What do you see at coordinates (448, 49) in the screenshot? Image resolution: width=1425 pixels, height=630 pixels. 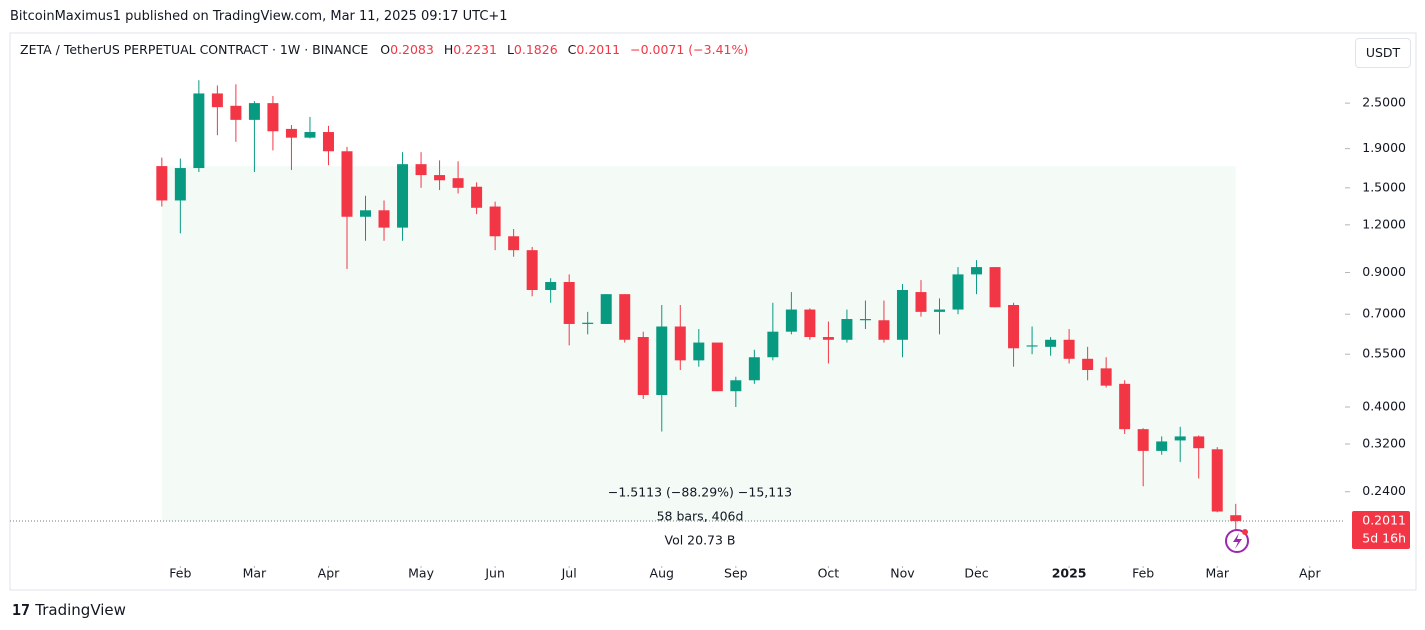 I see `h-label: H` at bounding box center [448, 49].